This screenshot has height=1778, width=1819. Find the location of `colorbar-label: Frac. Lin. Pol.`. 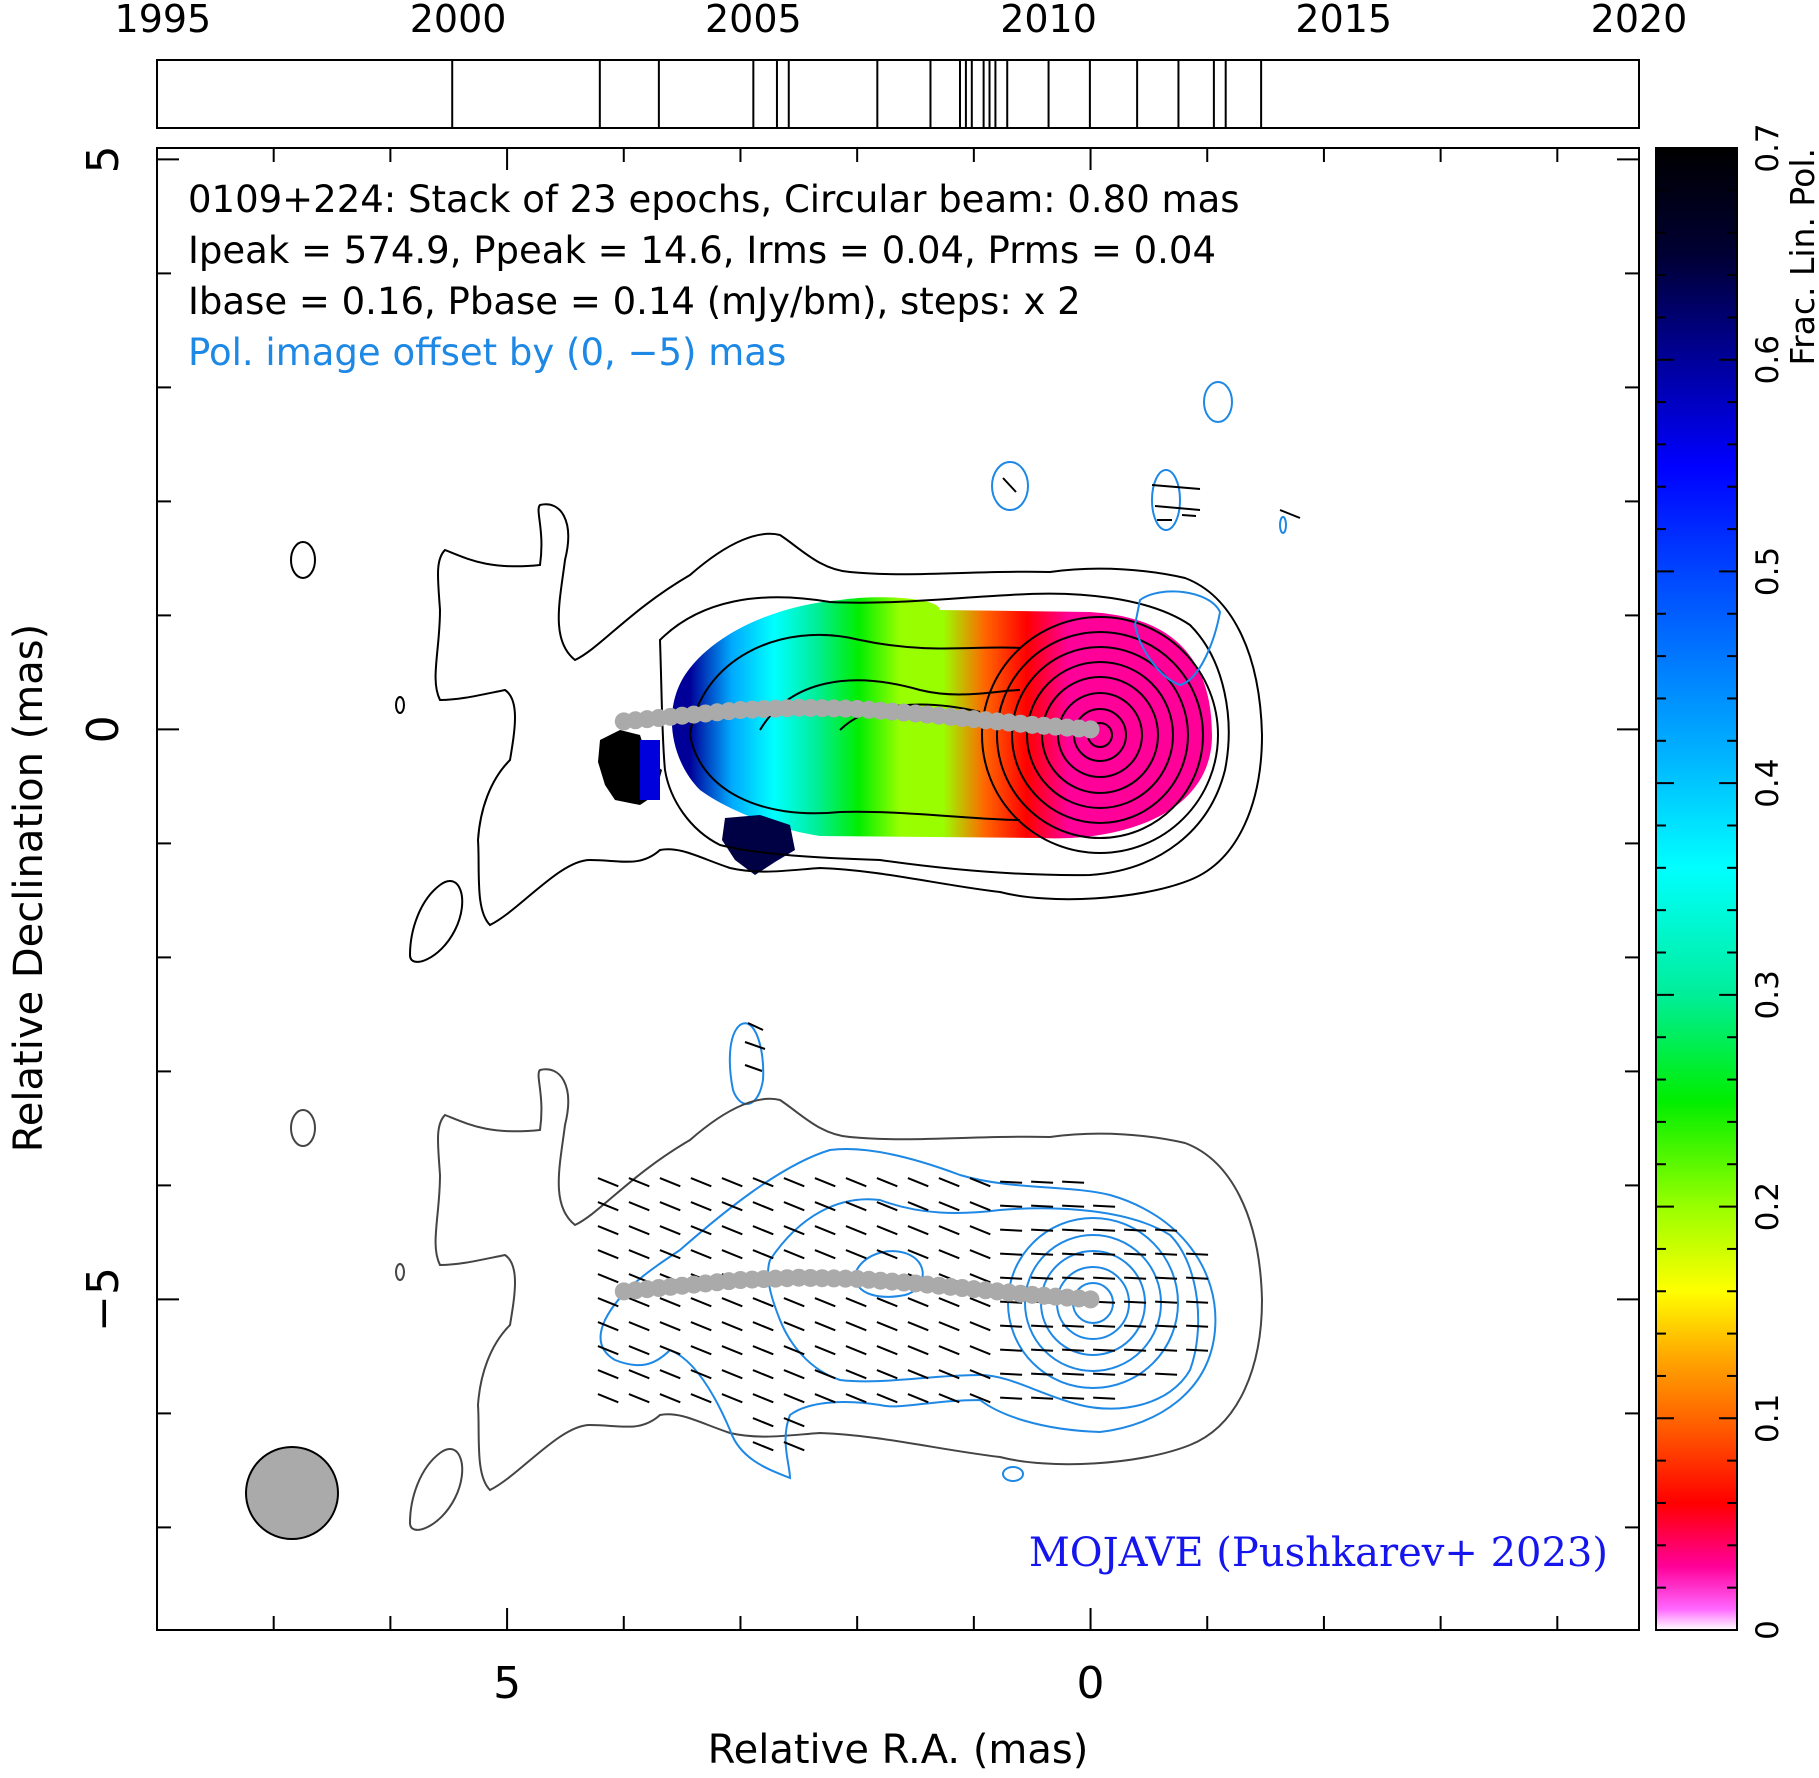

colorbar-label: Frac. Lin. Pol. is located at coordinates (1801, 257).